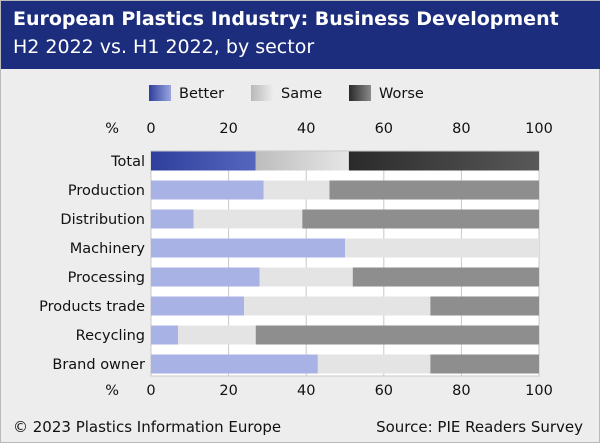 The width and height of the screenshot is (600, 443). Describe the element at coordinates (150, 391) in the screenshot. I see `tick-label-bottom-0: 0` at that location.